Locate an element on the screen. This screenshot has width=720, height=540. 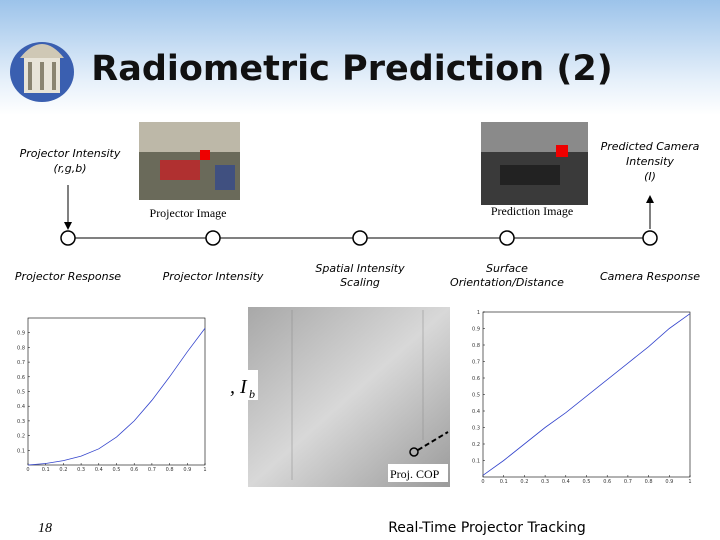
projector-photo is located at coordinates (189, 161).